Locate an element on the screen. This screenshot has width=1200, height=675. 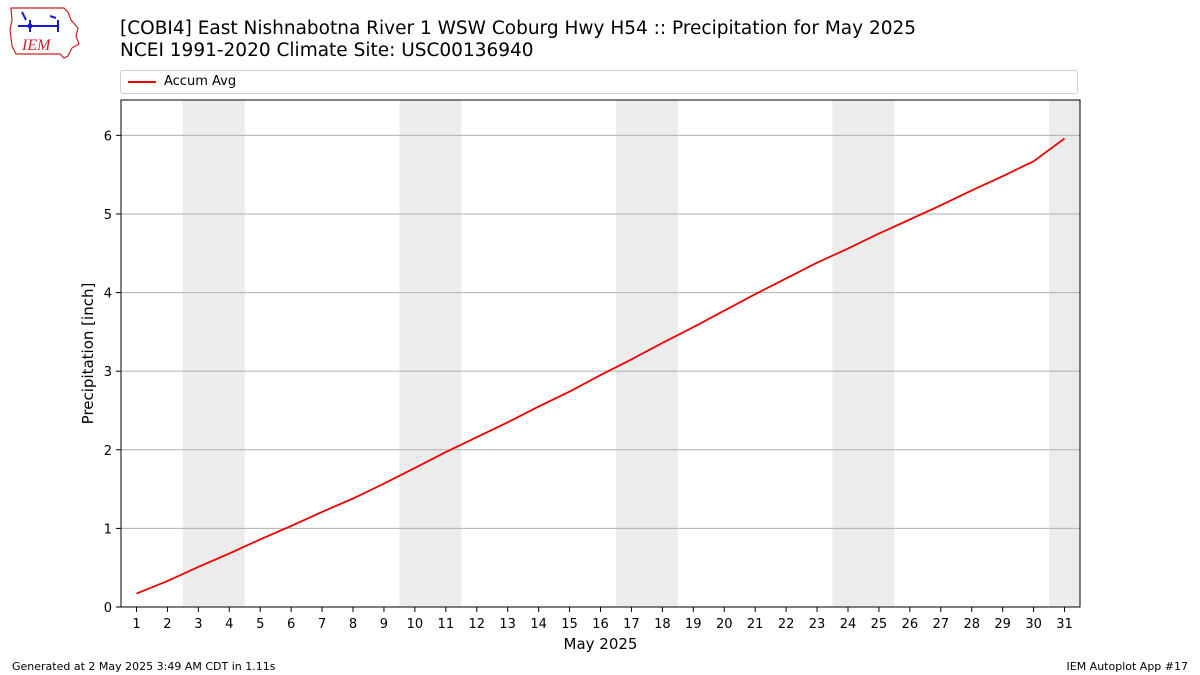
station-dot-icon is located at coordinates (30, 26).